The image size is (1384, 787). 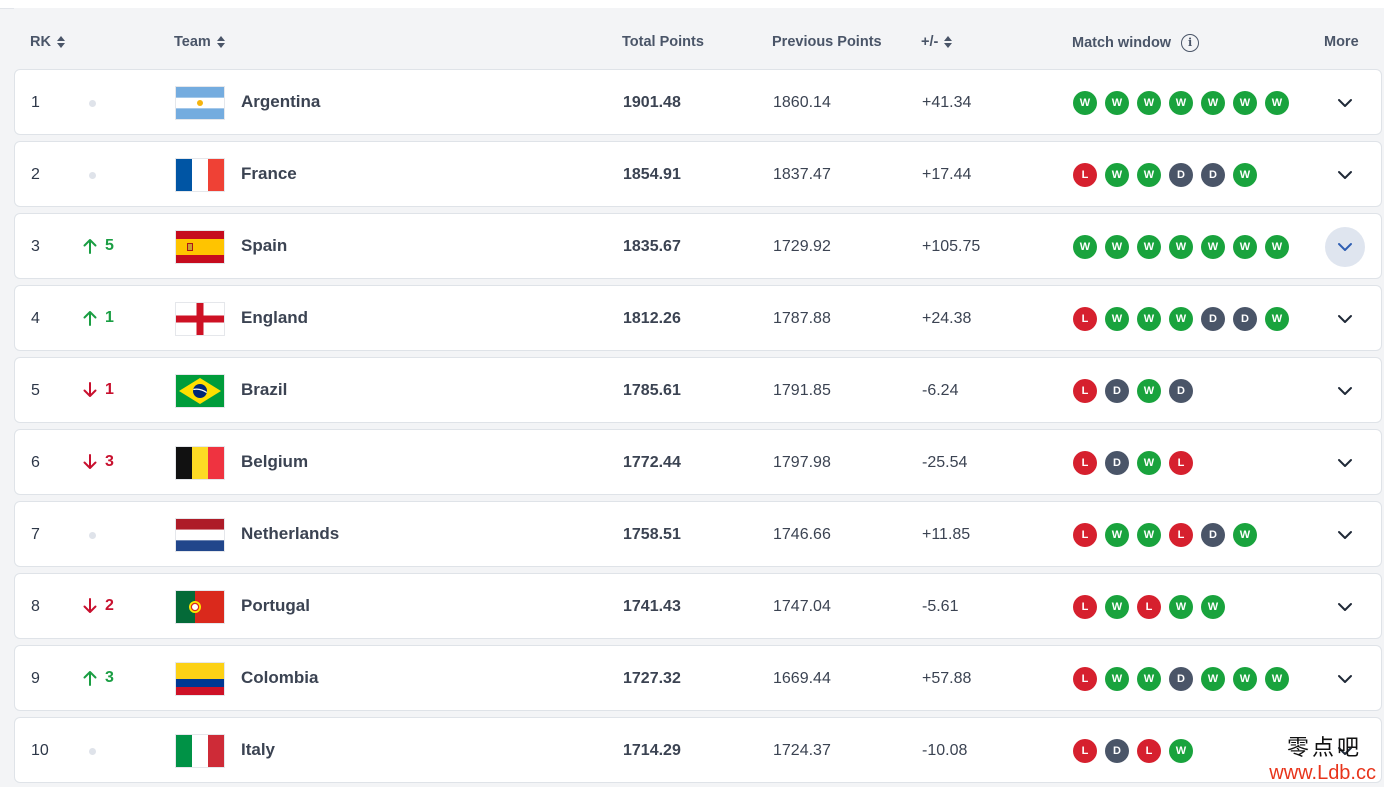 What do you see at coordinates (200, 751) in the screenshot?
I see `italy-flag-icon` at bounding box center [200, 751].